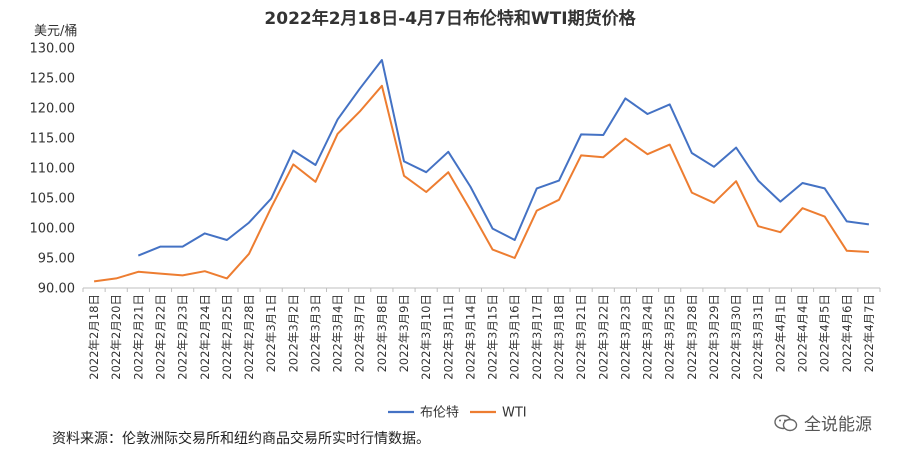  What do you see at coordinates (869, 333) in the screenshot?
I see `x-tick-label: 2022年4月7日` at bounding box center [869, 333].